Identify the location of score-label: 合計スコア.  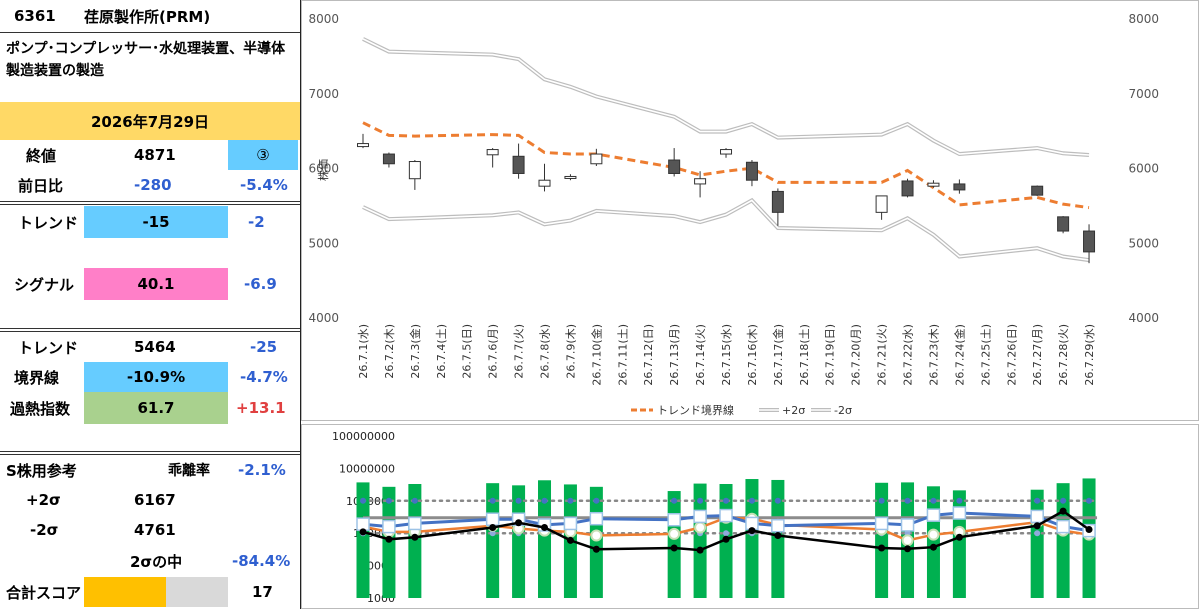
(44, 592).